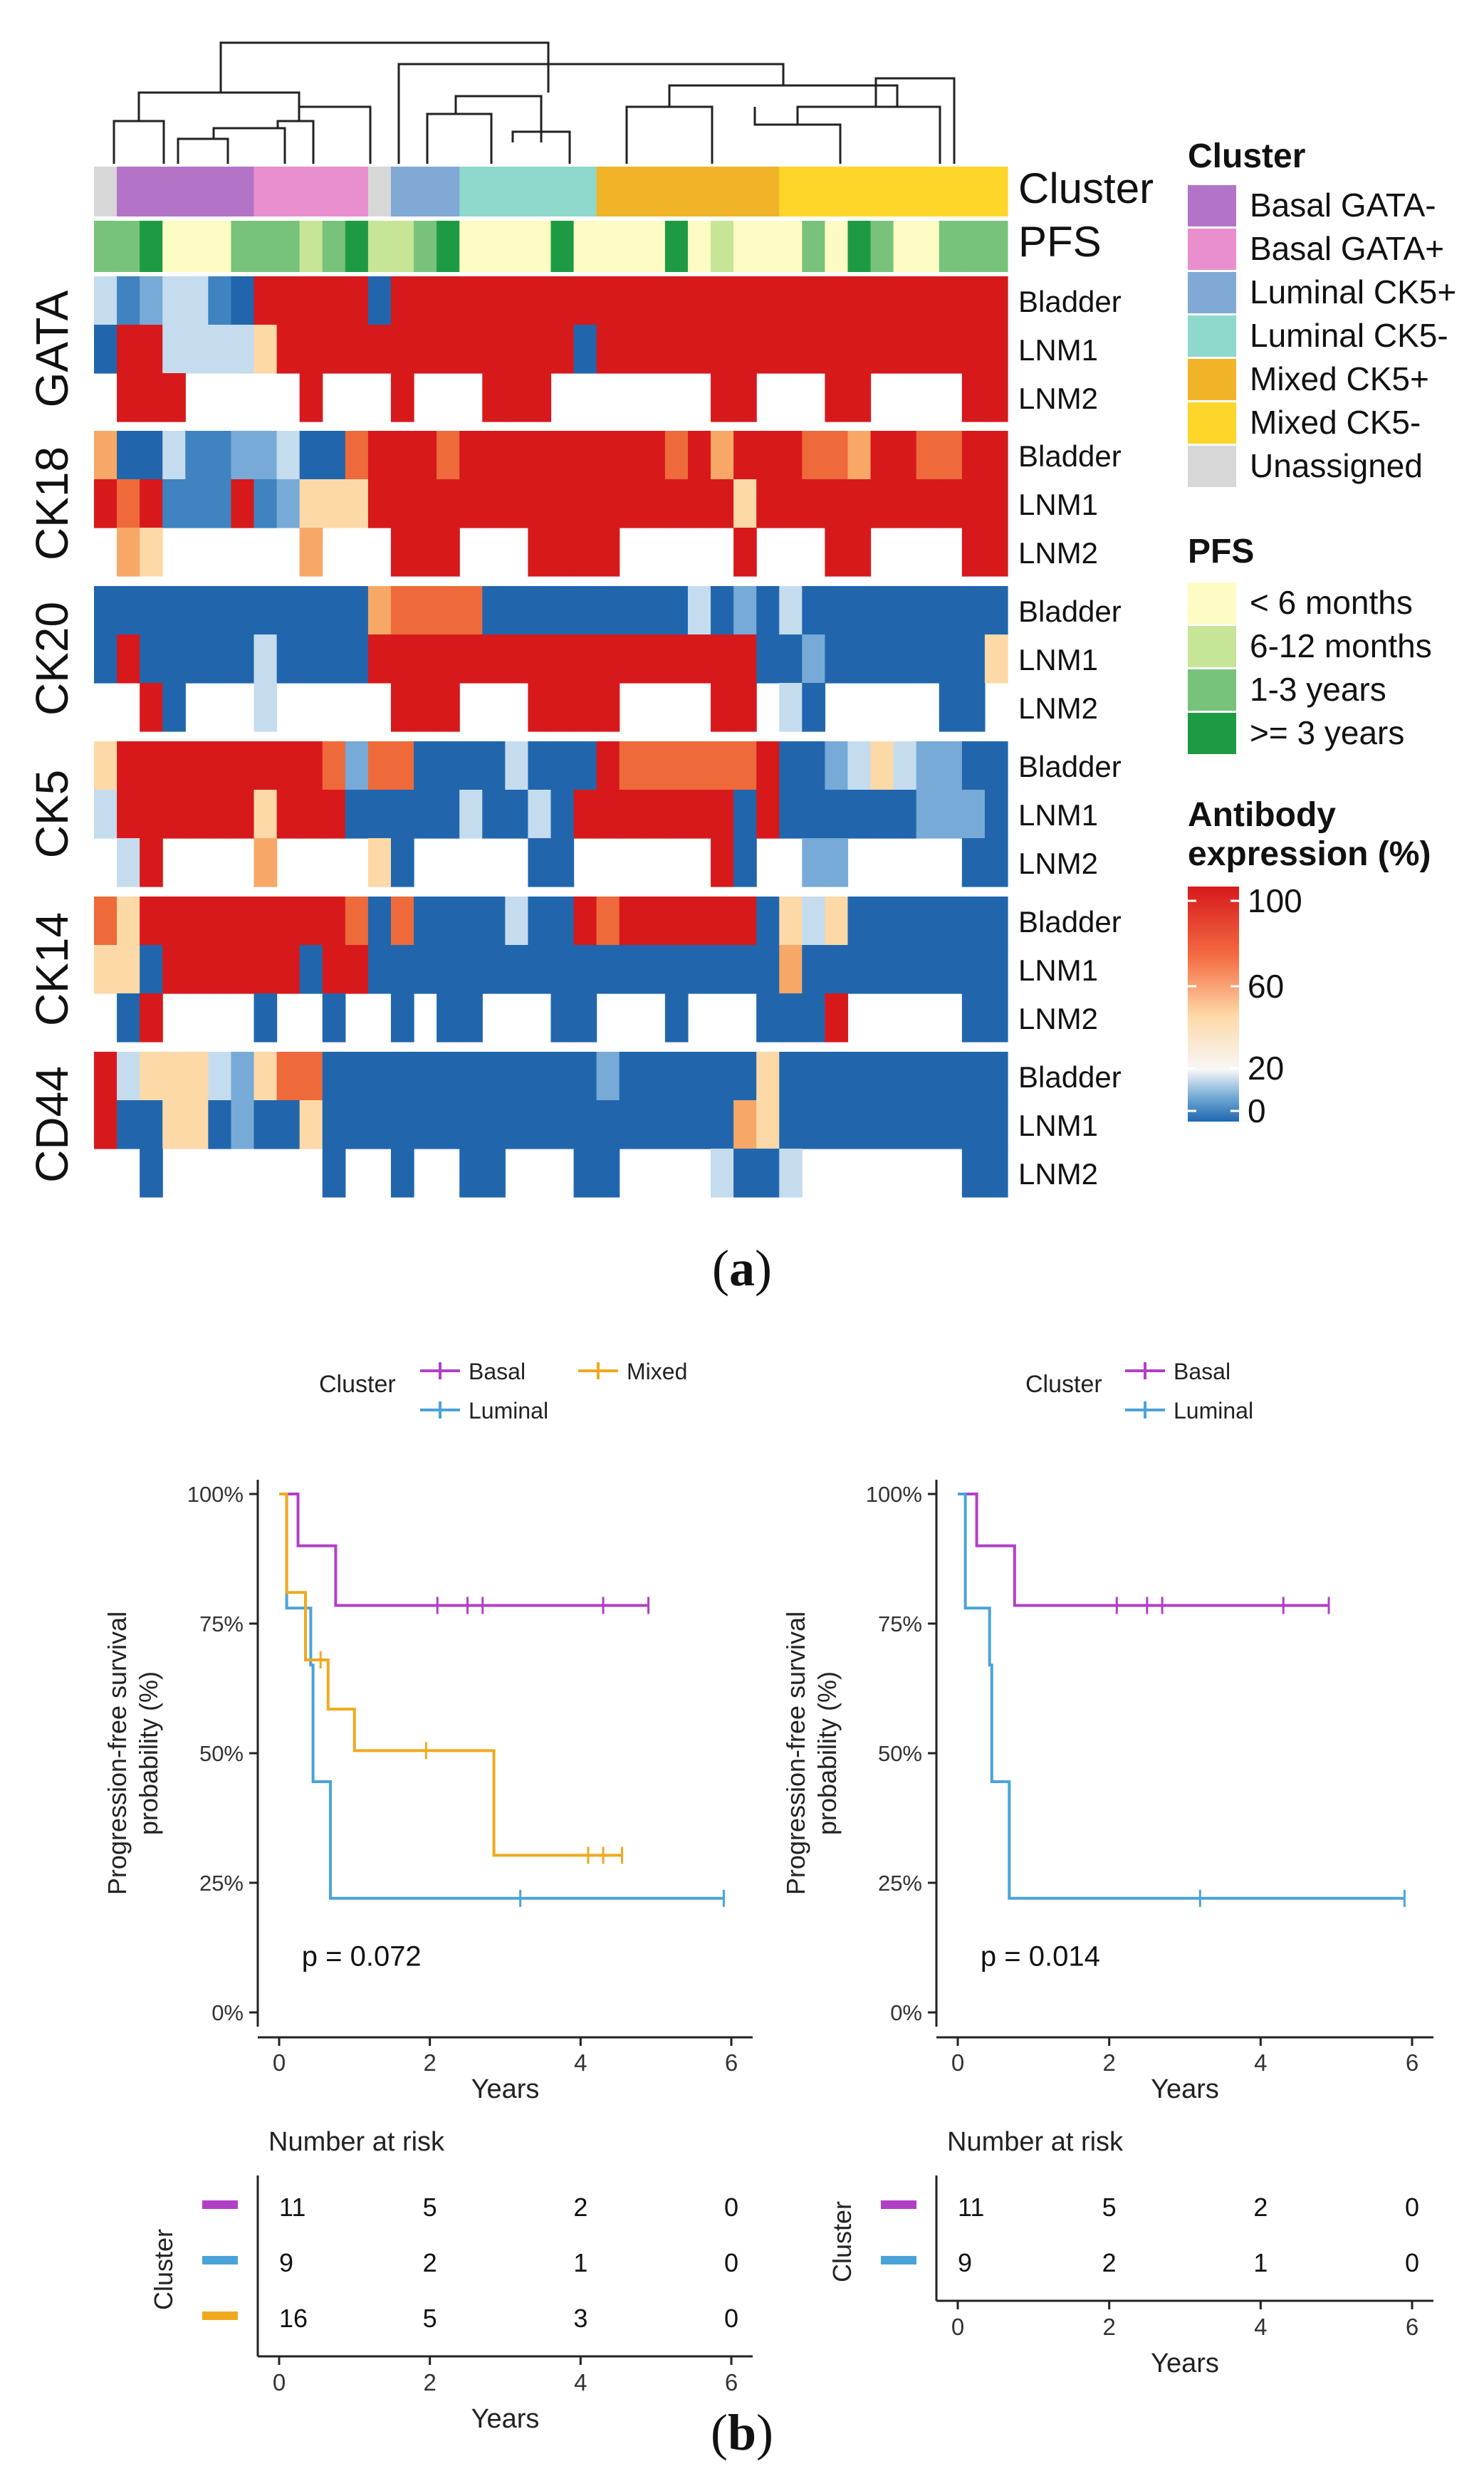 Image resolution: width=1484 pixels, height=2471 pixels. Describe the element at coordinates (1109, 2207) in the screenshot. I see `risk-cell: 5` at that location.